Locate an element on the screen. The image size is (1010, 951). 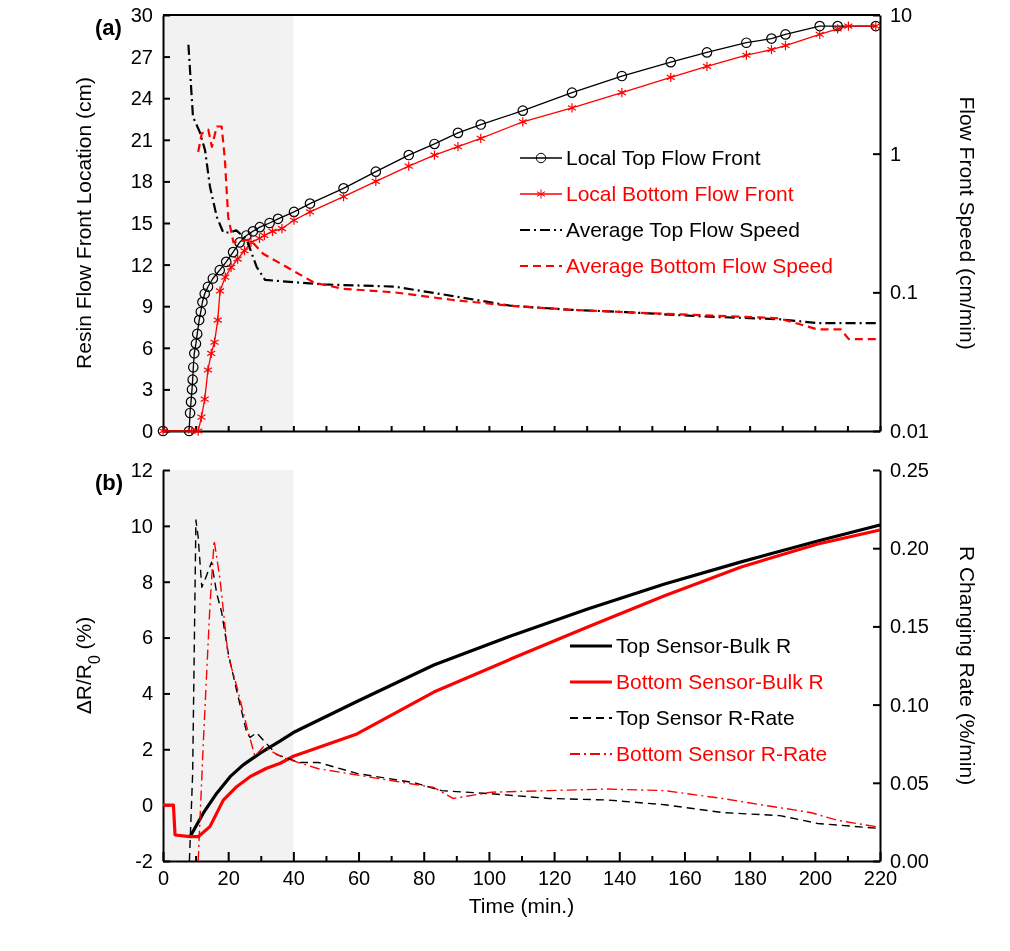
x-tick-label: 80 is located at coordinates (424, 878).